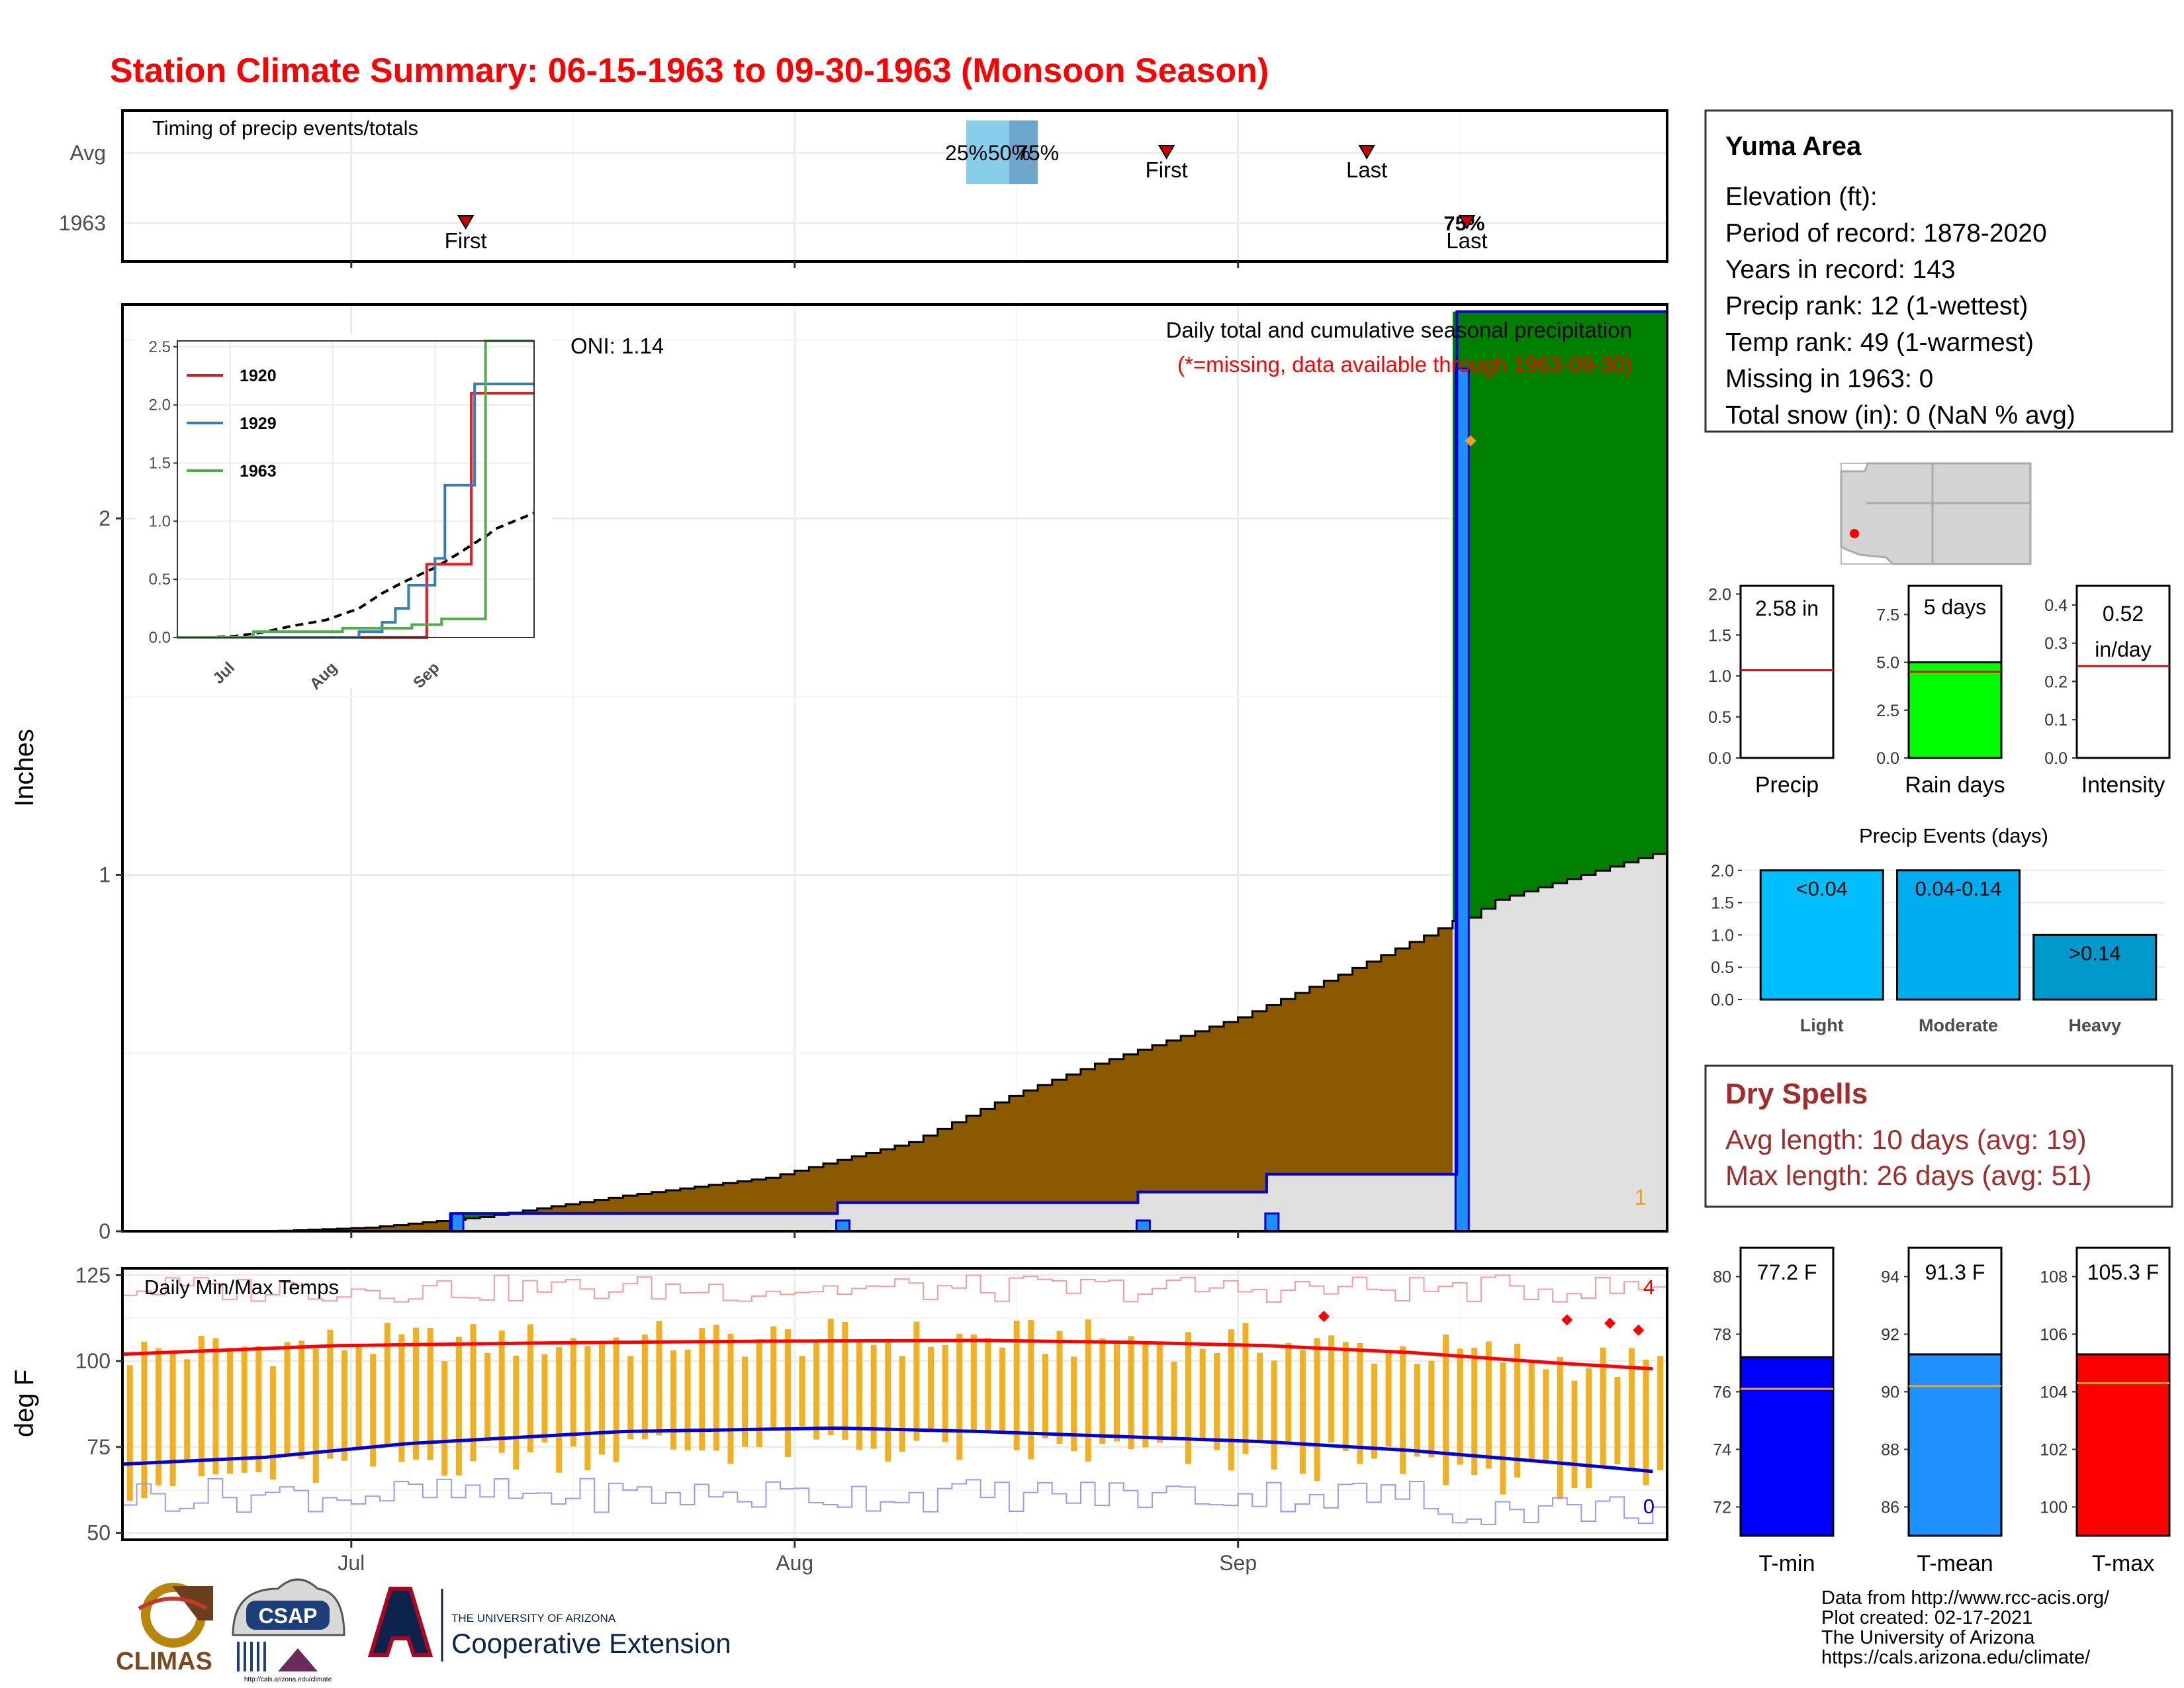 Image resolution: width=2184 pixels, height=1688 pixels. What do you see at coordinates (288, 1615) in the screenshot?
I see `csap-badge` at bounding box center [288, 1615].